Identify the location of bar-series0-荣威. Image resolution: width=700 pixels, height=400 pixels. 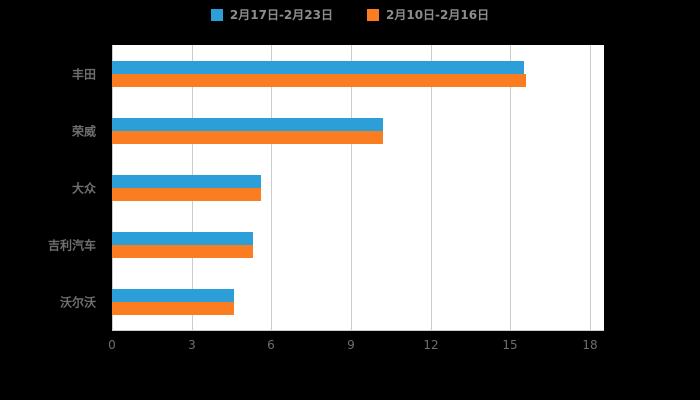
(247, 124).